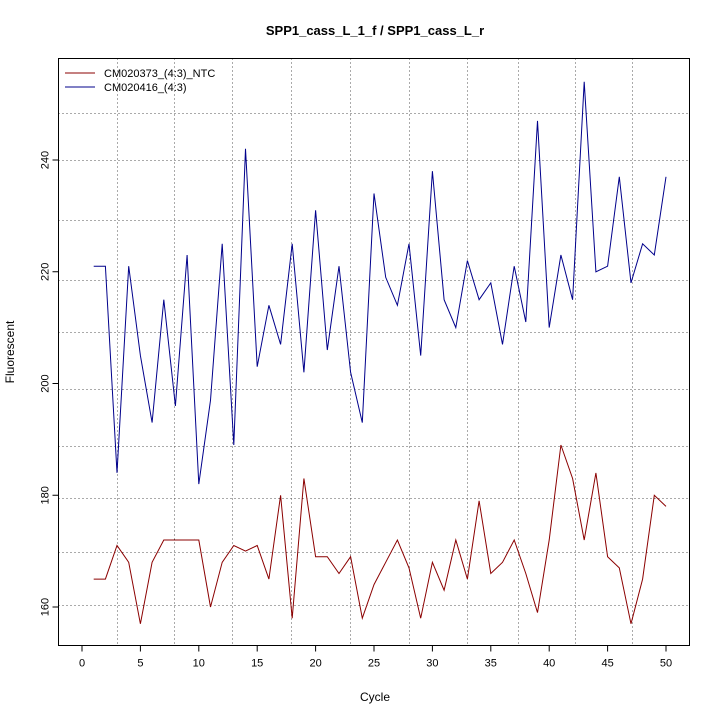  What do you see at coordinates (375, 697) in the screenshot?
I see `x-axis-label: Cycle` at bounding box center [375, 697].